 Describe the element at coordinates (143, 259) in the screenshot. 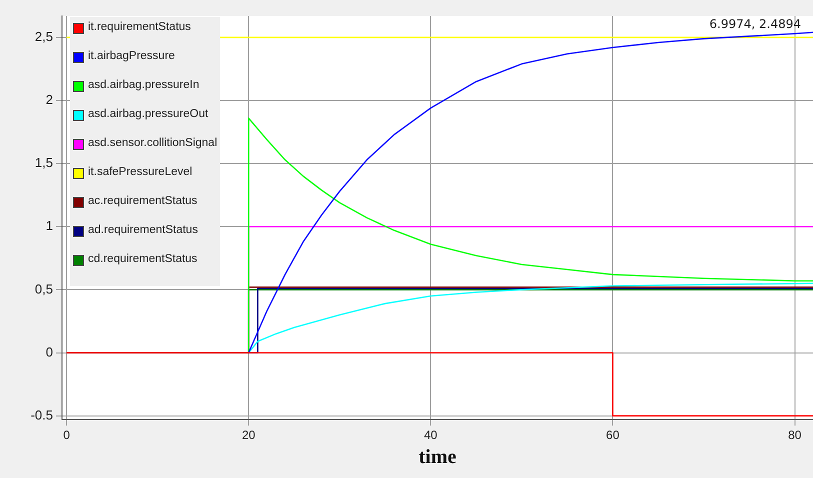

I see `legend-label: cd.requirementStatus` at that location.